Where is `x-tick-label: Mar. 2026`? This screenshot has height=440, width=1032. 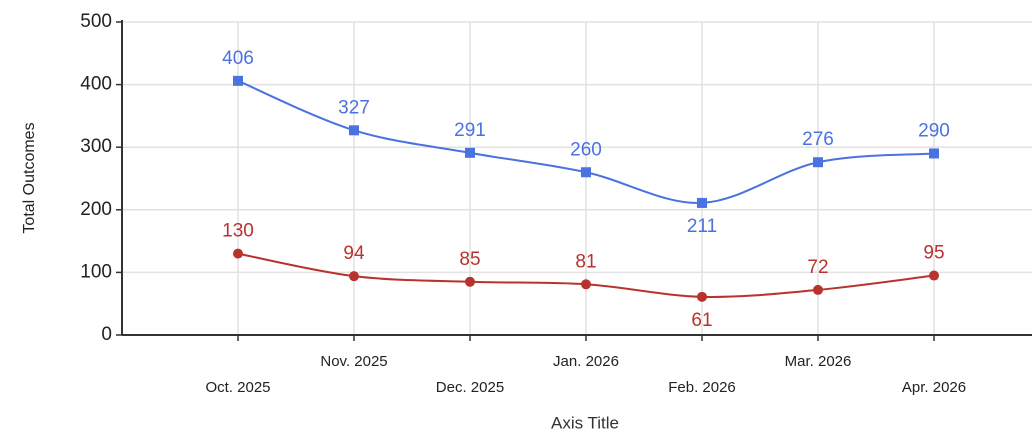 x-tick-label: Mar. 2026 is located at coordinates (818, 361).